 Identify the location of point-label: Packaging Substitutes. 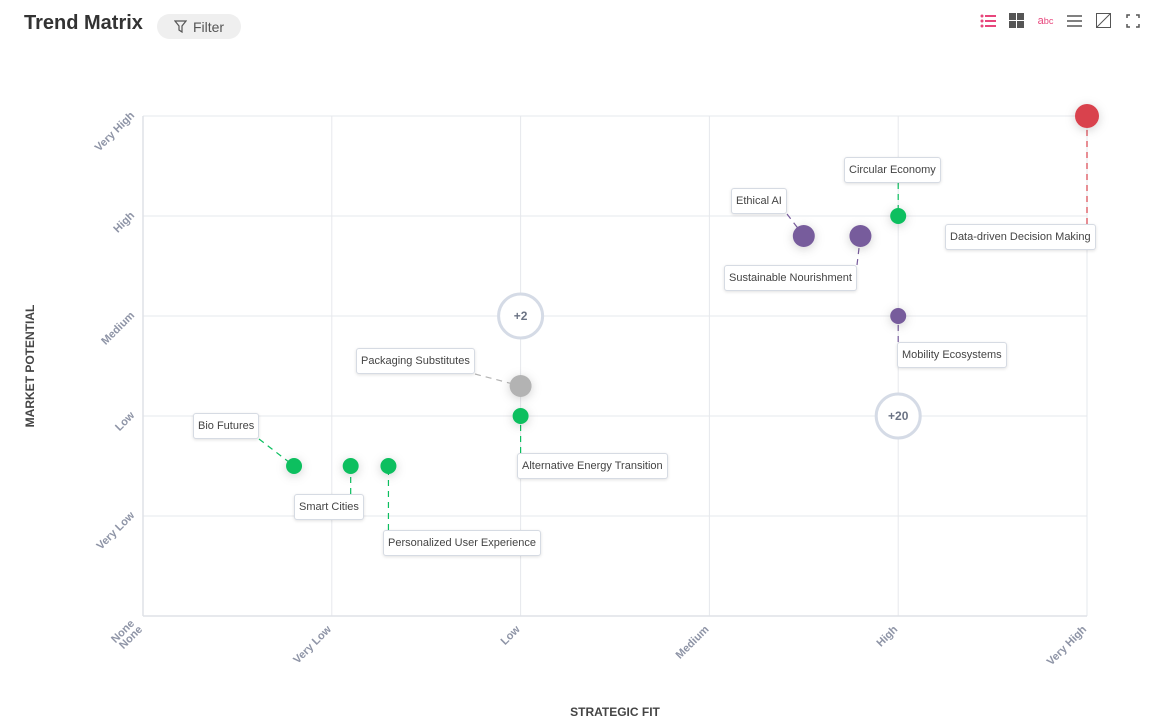
(415, 361).